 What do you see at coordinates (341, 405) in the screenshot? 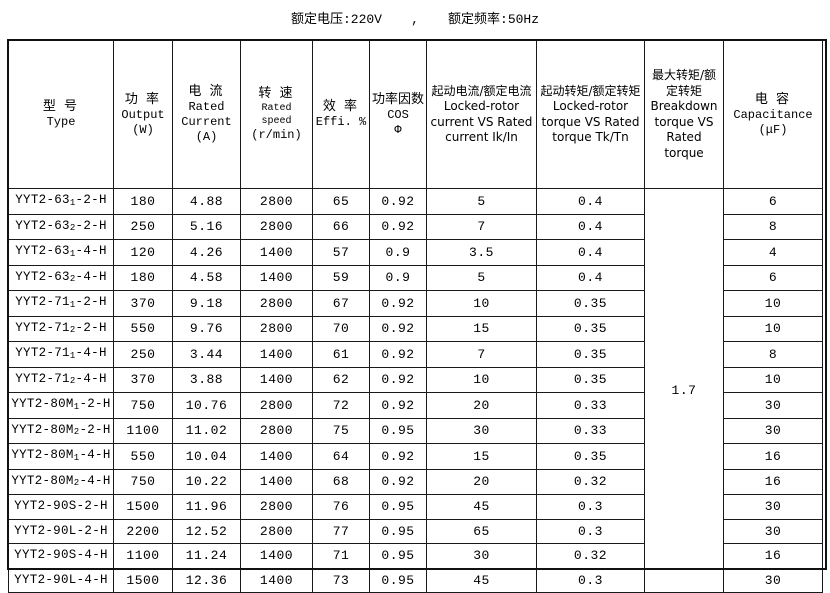
I see `cell-efficiency: 72` at bounding box center [341, 405].